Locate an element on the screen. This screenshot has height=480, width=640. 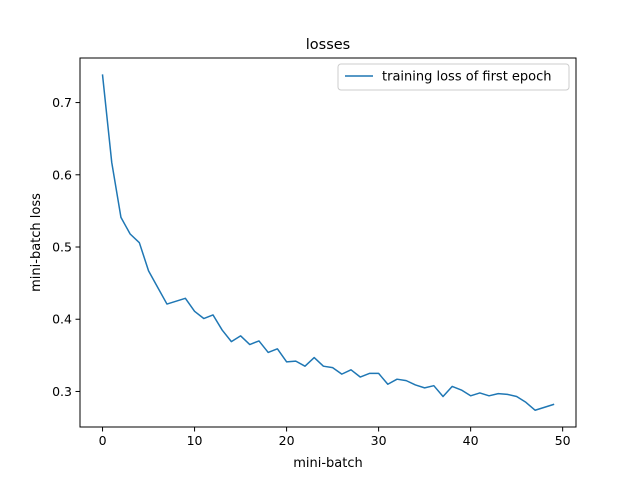
y-tick-label: 0.4 is located at coordinates (62, 319).